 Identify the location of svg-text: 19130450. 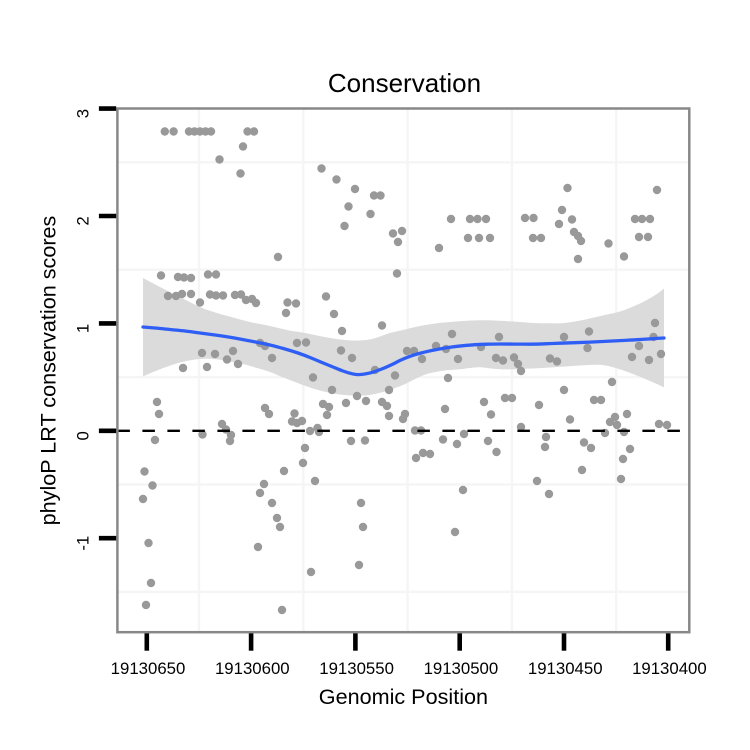
(565, 668).